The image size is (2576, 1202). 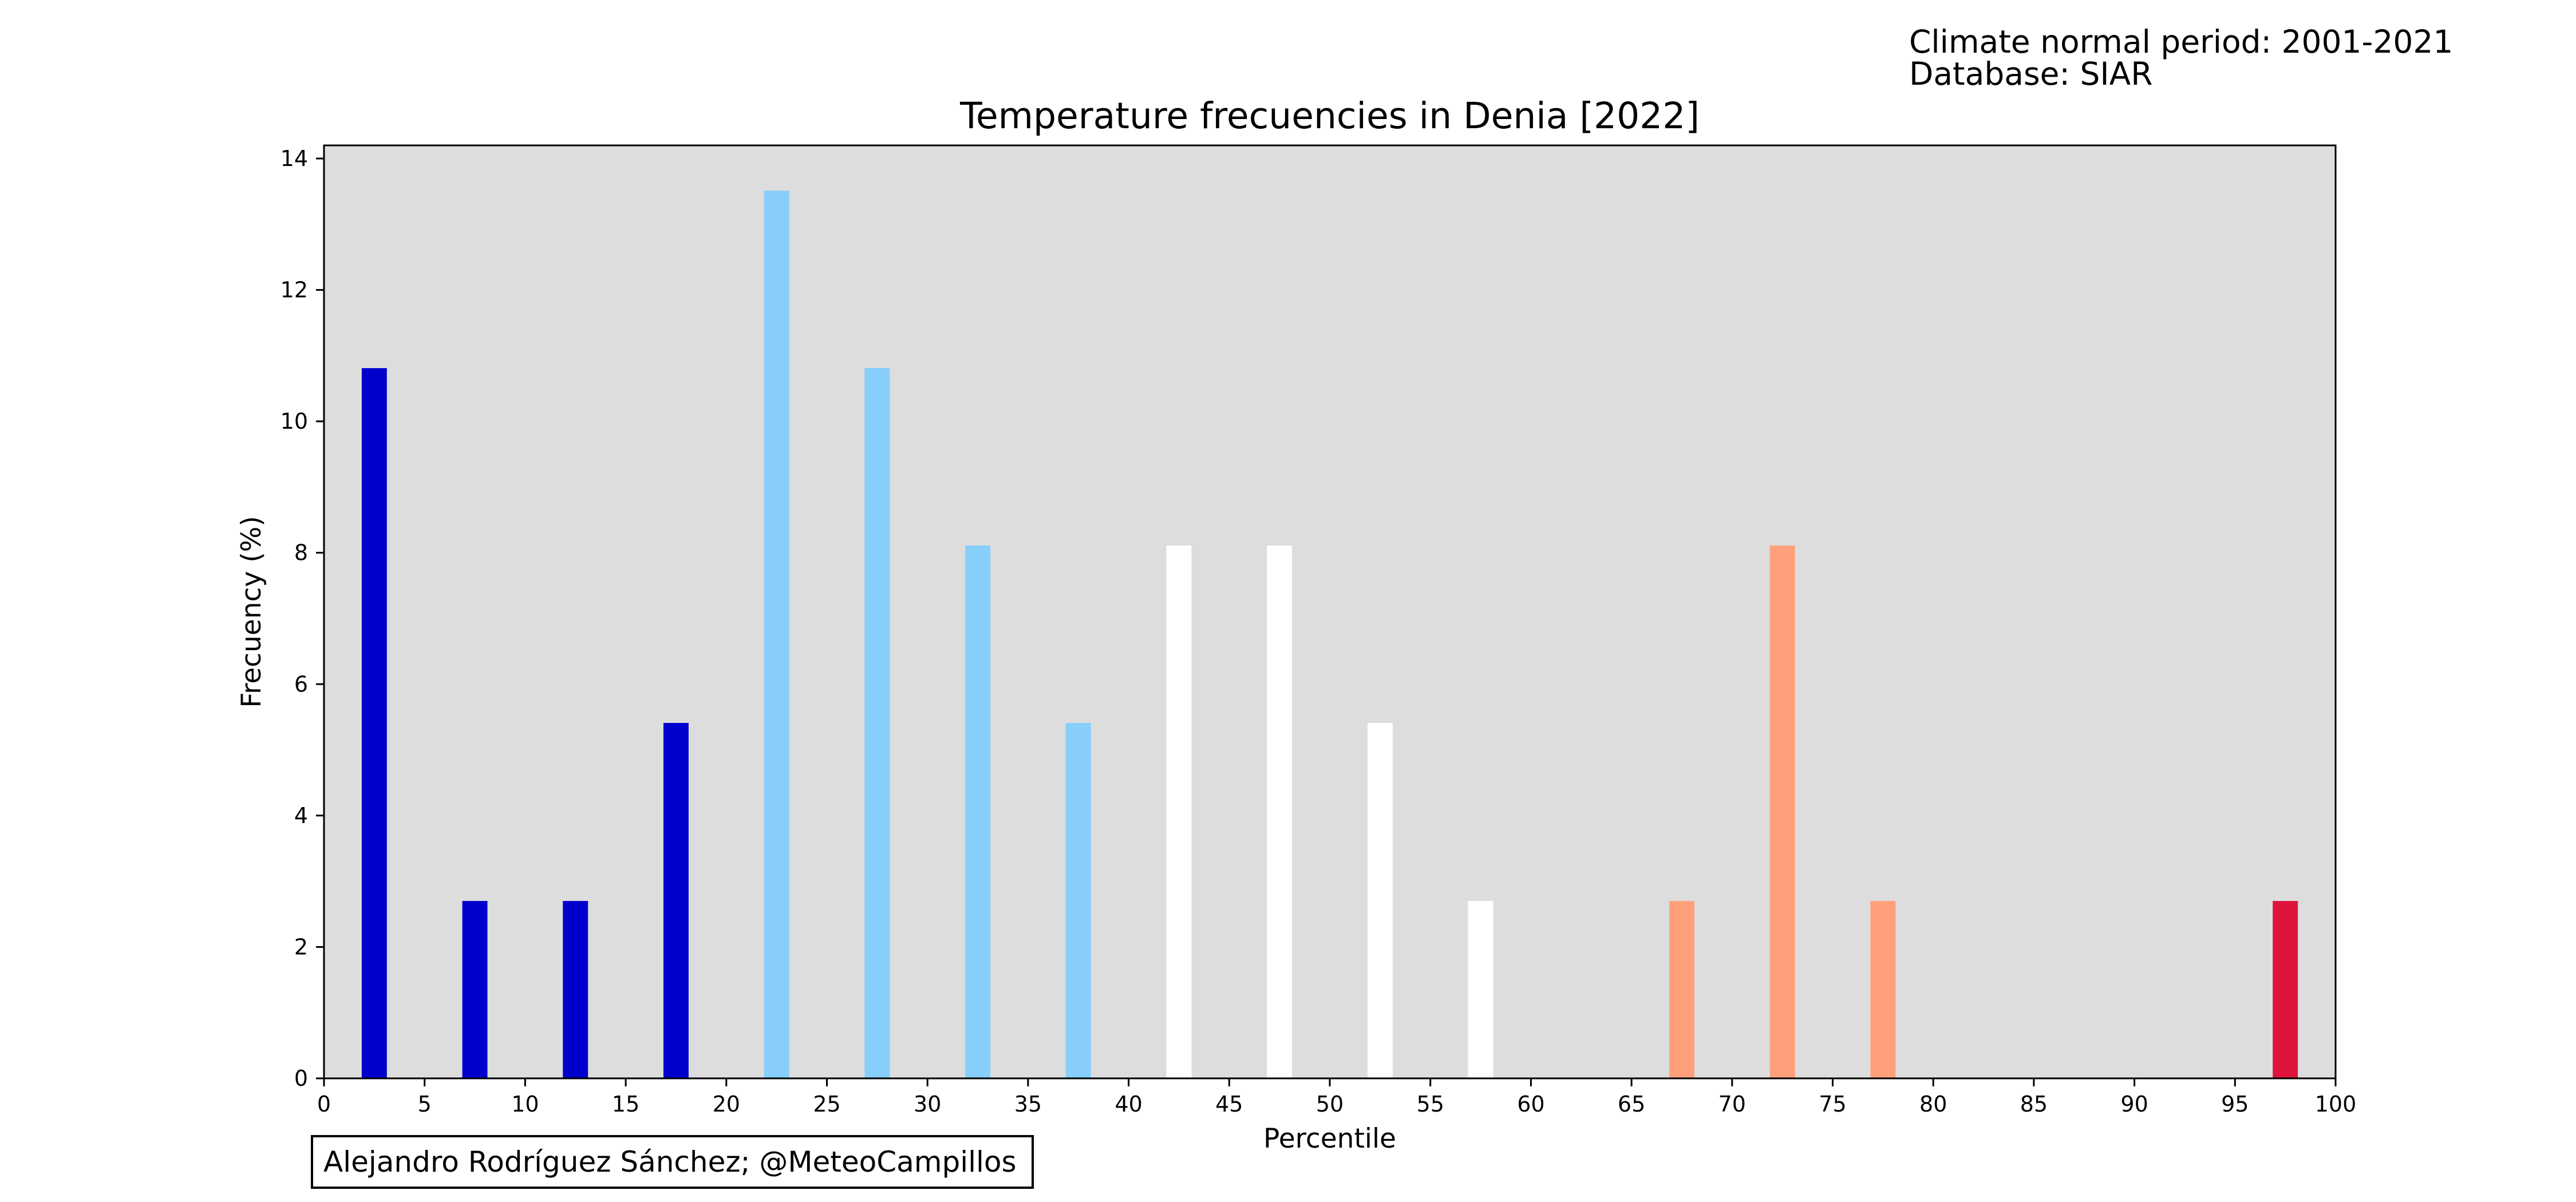 I want to click on bar-percentile-2.5, so click(x=374, y=723).